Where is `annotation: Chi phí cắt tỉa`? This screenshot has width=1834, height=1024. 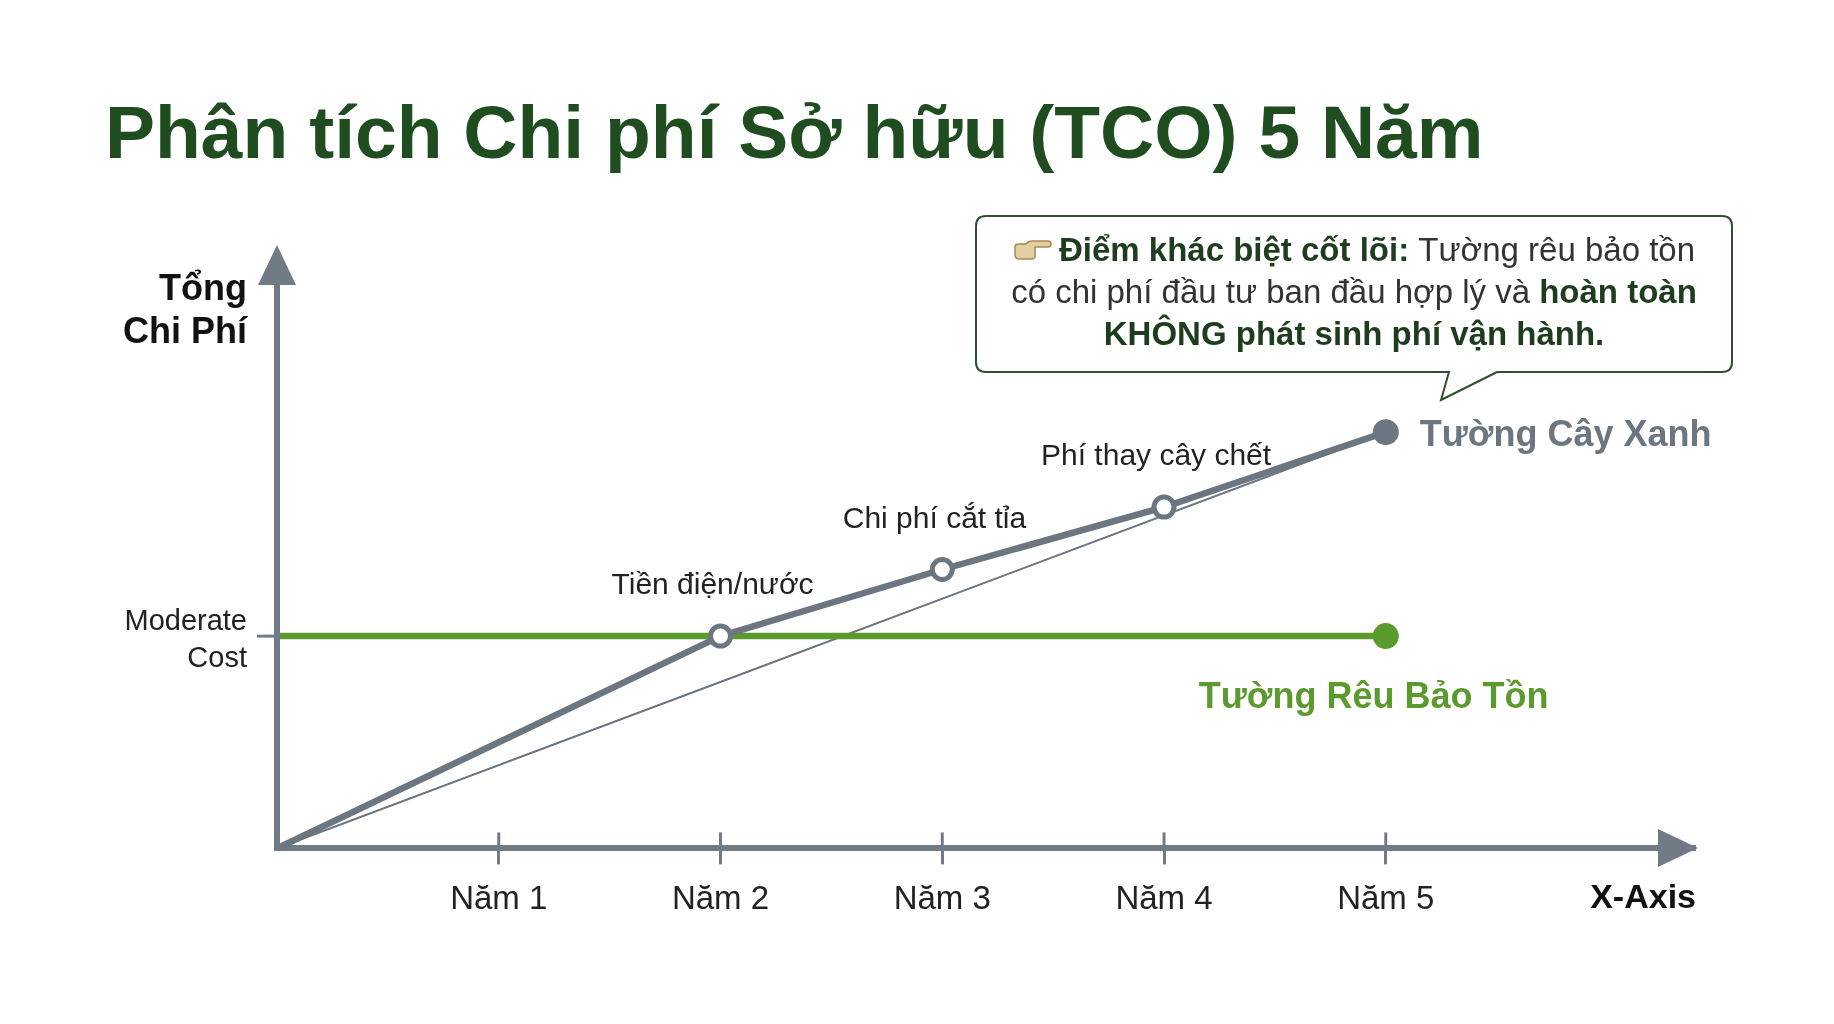 annotation: Chi phí cắt tỉa is located at coordinates (934, 517).